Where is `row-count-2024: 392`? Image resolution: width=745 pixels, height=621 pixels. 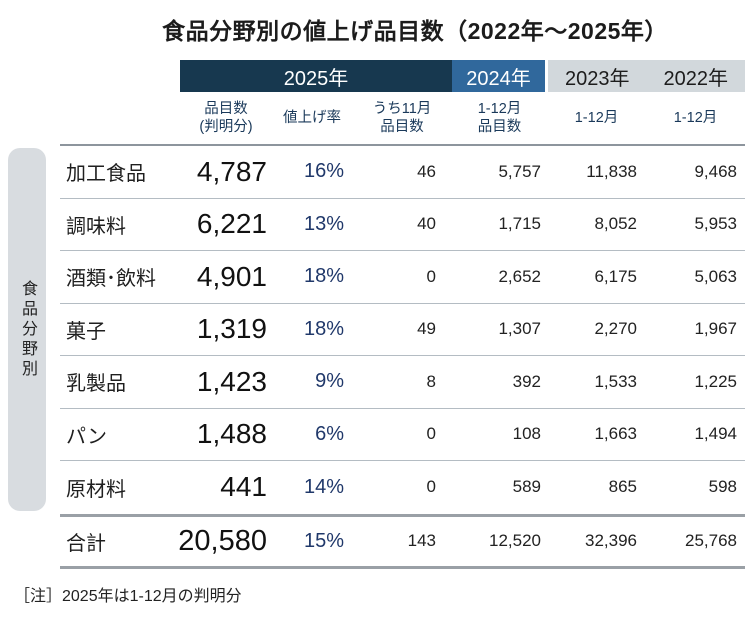
row-count-2024: 392 is located at coordinates (526, 381).